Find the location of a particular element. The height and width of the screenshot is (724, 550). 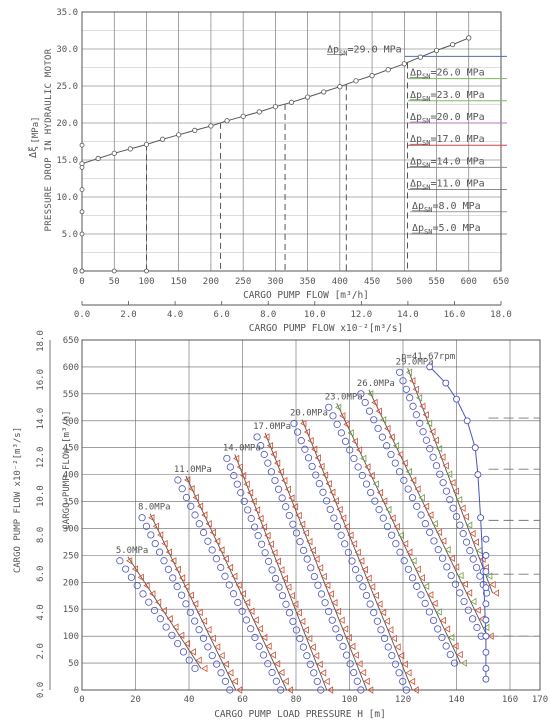

bottom-x-tick-label: 20 is located at coordinates (135, 700).